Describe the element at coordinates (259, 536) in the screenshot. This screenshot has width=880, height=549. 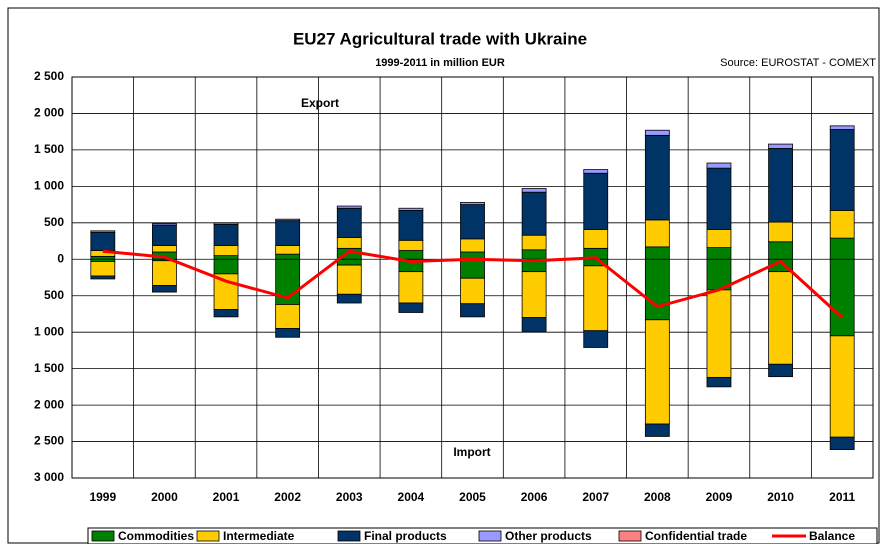
I see `legend-label: Intermediate` at that location.